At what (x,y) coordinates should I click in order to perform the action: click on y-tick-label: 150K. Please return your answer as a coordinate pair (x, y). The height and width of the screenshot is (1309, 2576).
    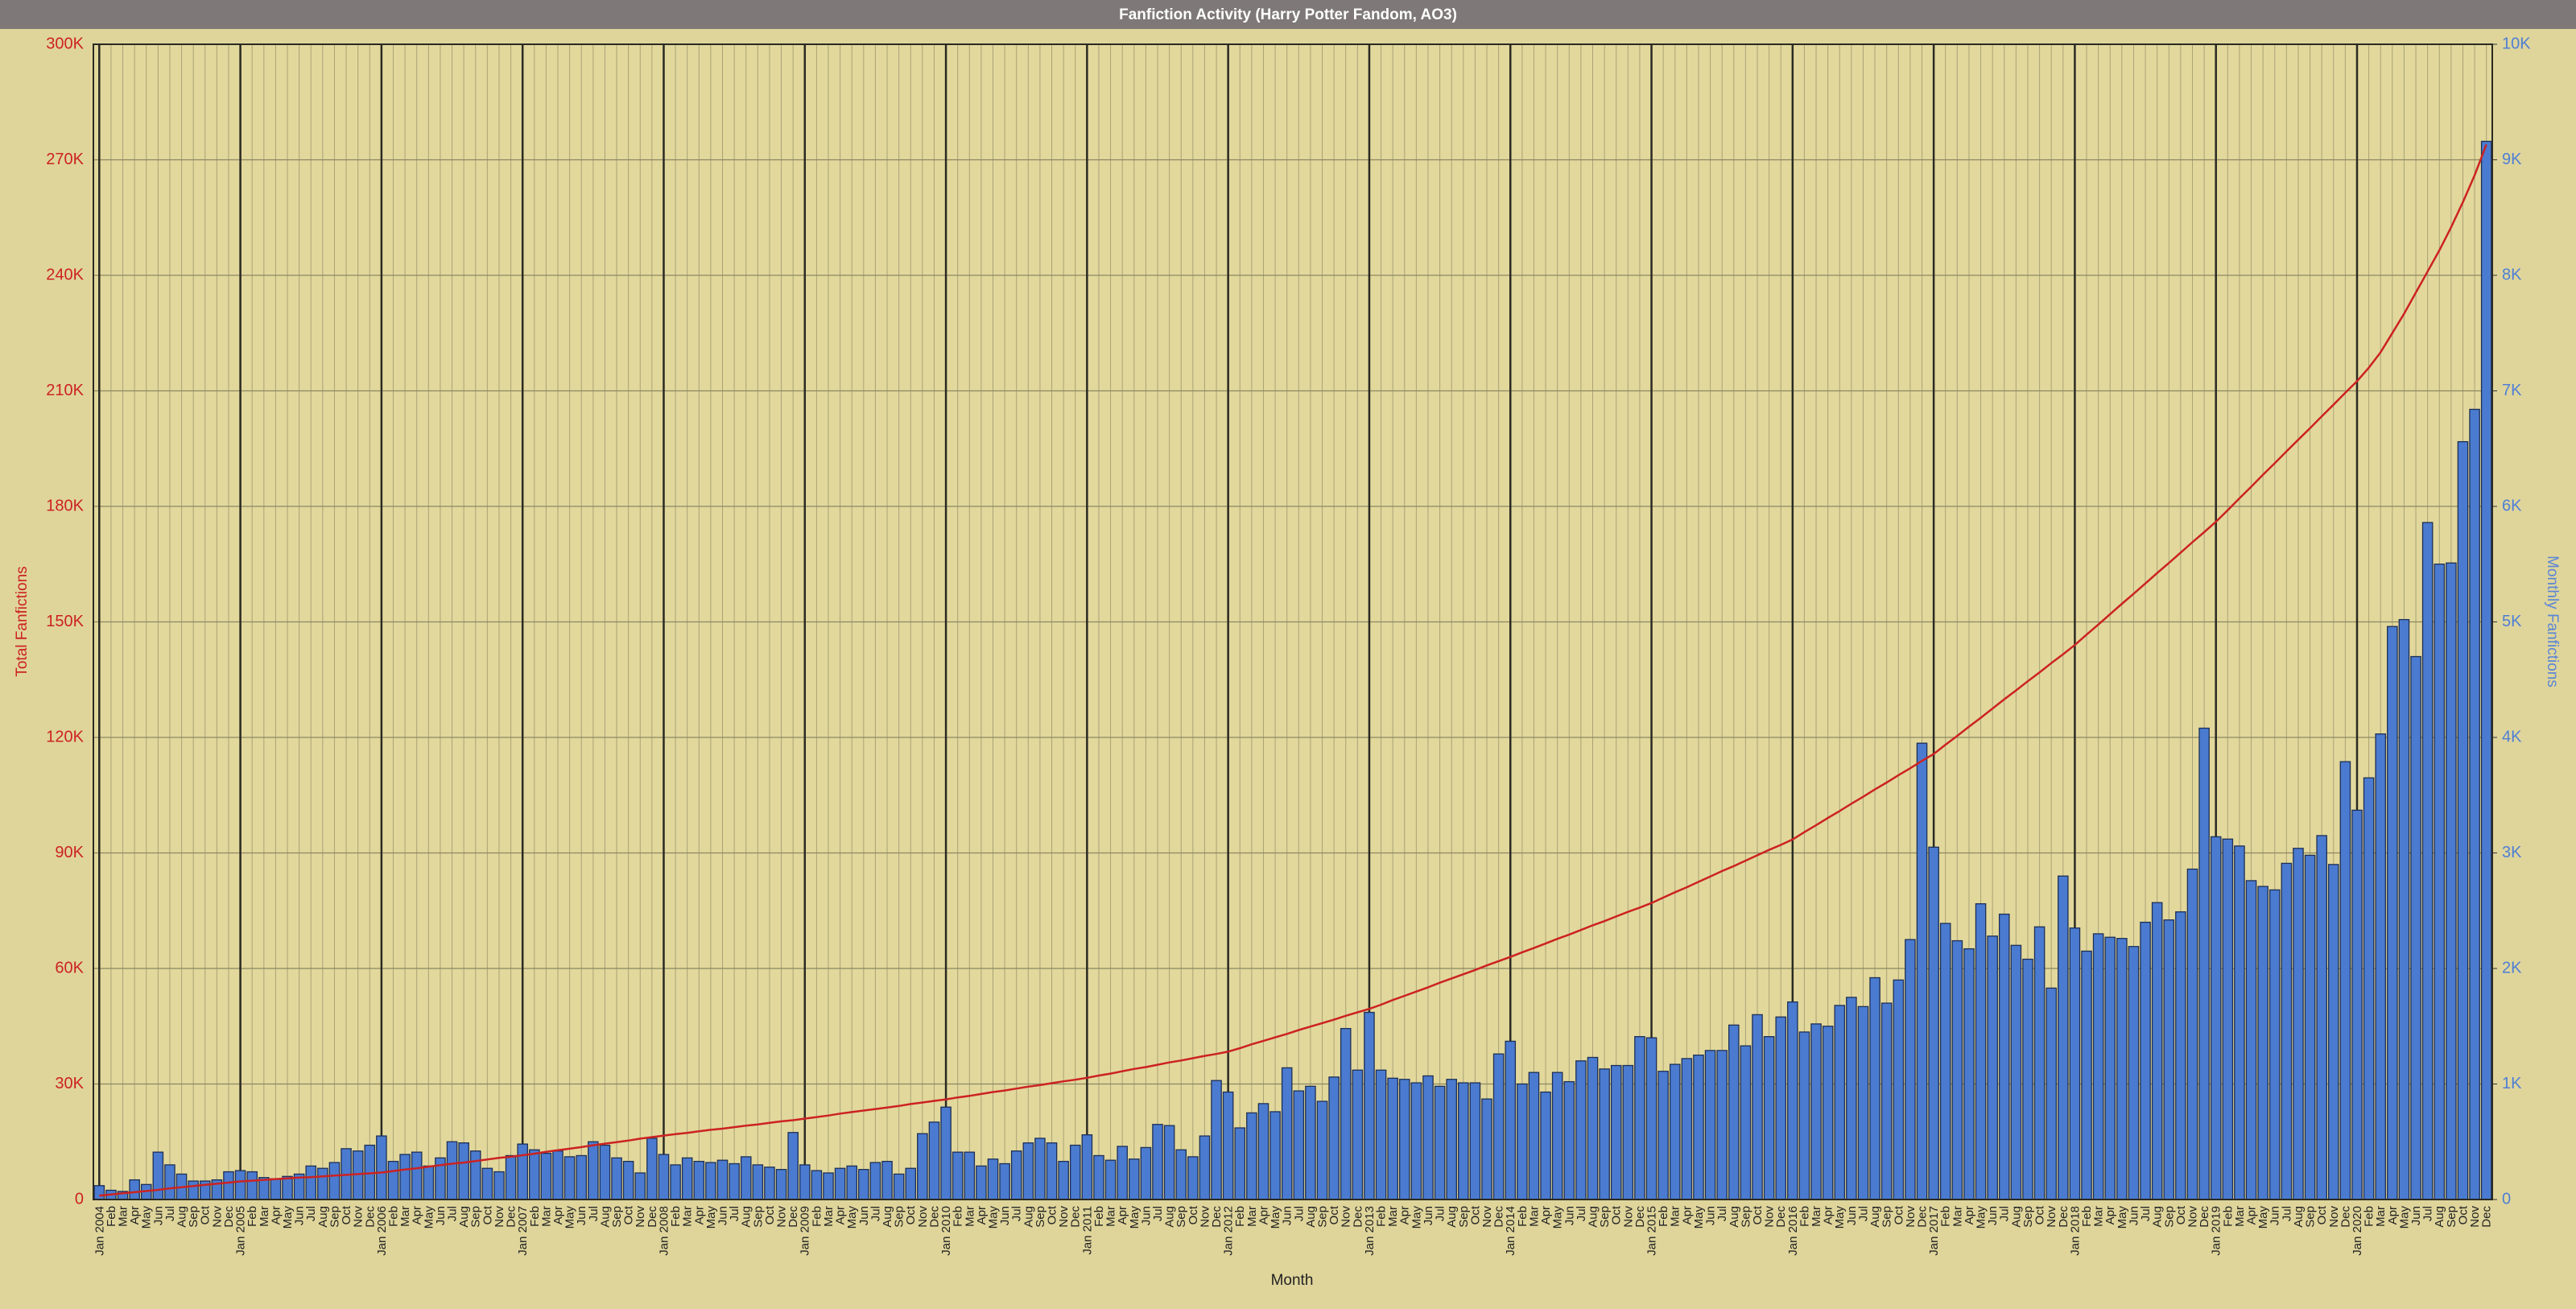
    Looking at the image, I should click on (65, 621).